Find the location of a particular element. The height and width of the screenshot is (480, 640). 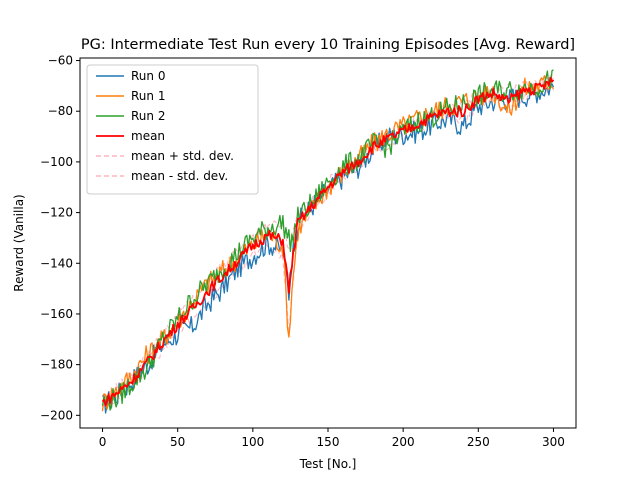

x-tick-label: 150 is located at coordinates (328, 442).